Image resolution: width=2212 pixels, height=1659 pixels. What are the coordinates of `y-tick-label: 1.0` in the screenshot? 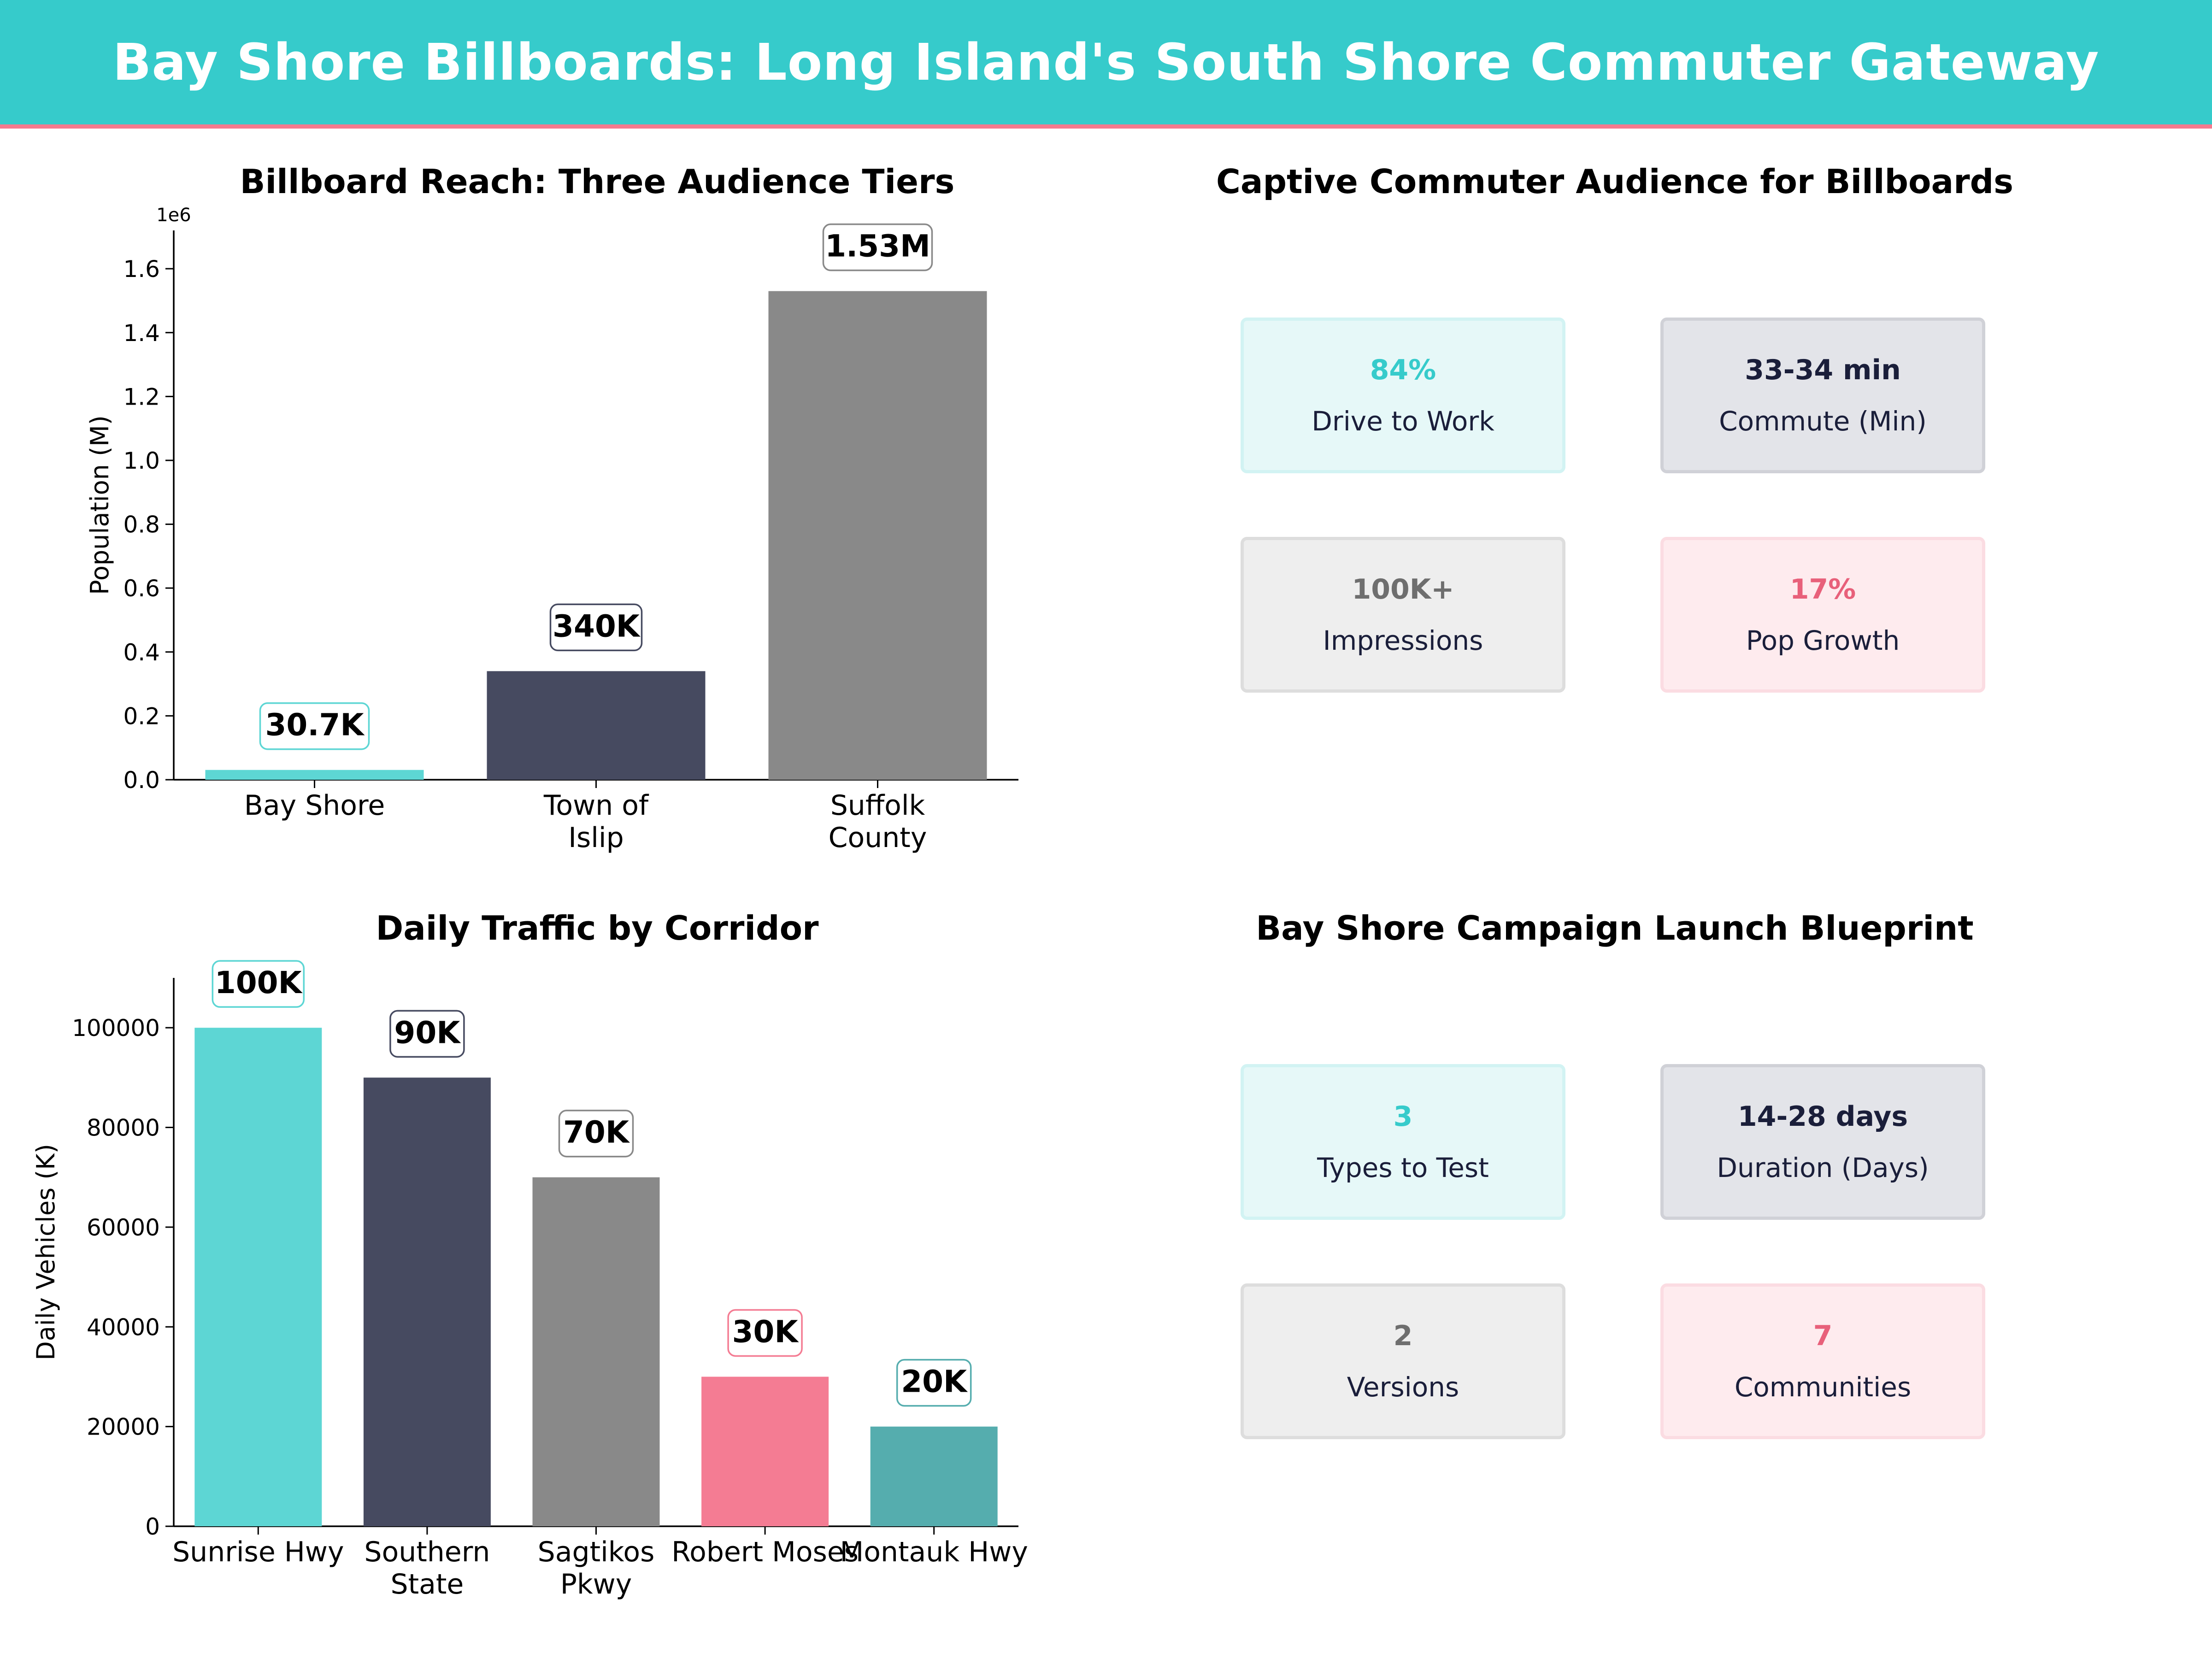 It's located at (141, 460).